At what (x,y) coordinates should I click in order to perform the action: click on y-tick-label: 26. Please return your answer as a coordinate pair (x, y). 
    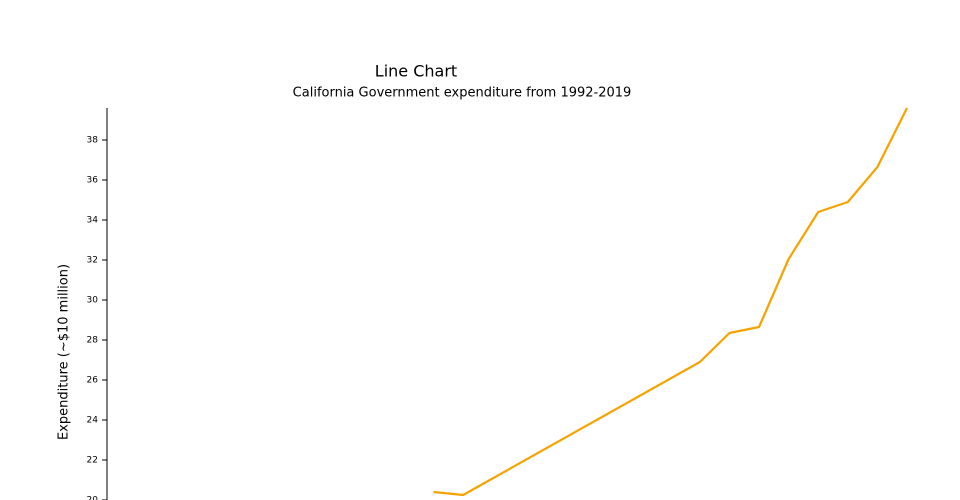
    Looking at the image, I should click on (93, 381).